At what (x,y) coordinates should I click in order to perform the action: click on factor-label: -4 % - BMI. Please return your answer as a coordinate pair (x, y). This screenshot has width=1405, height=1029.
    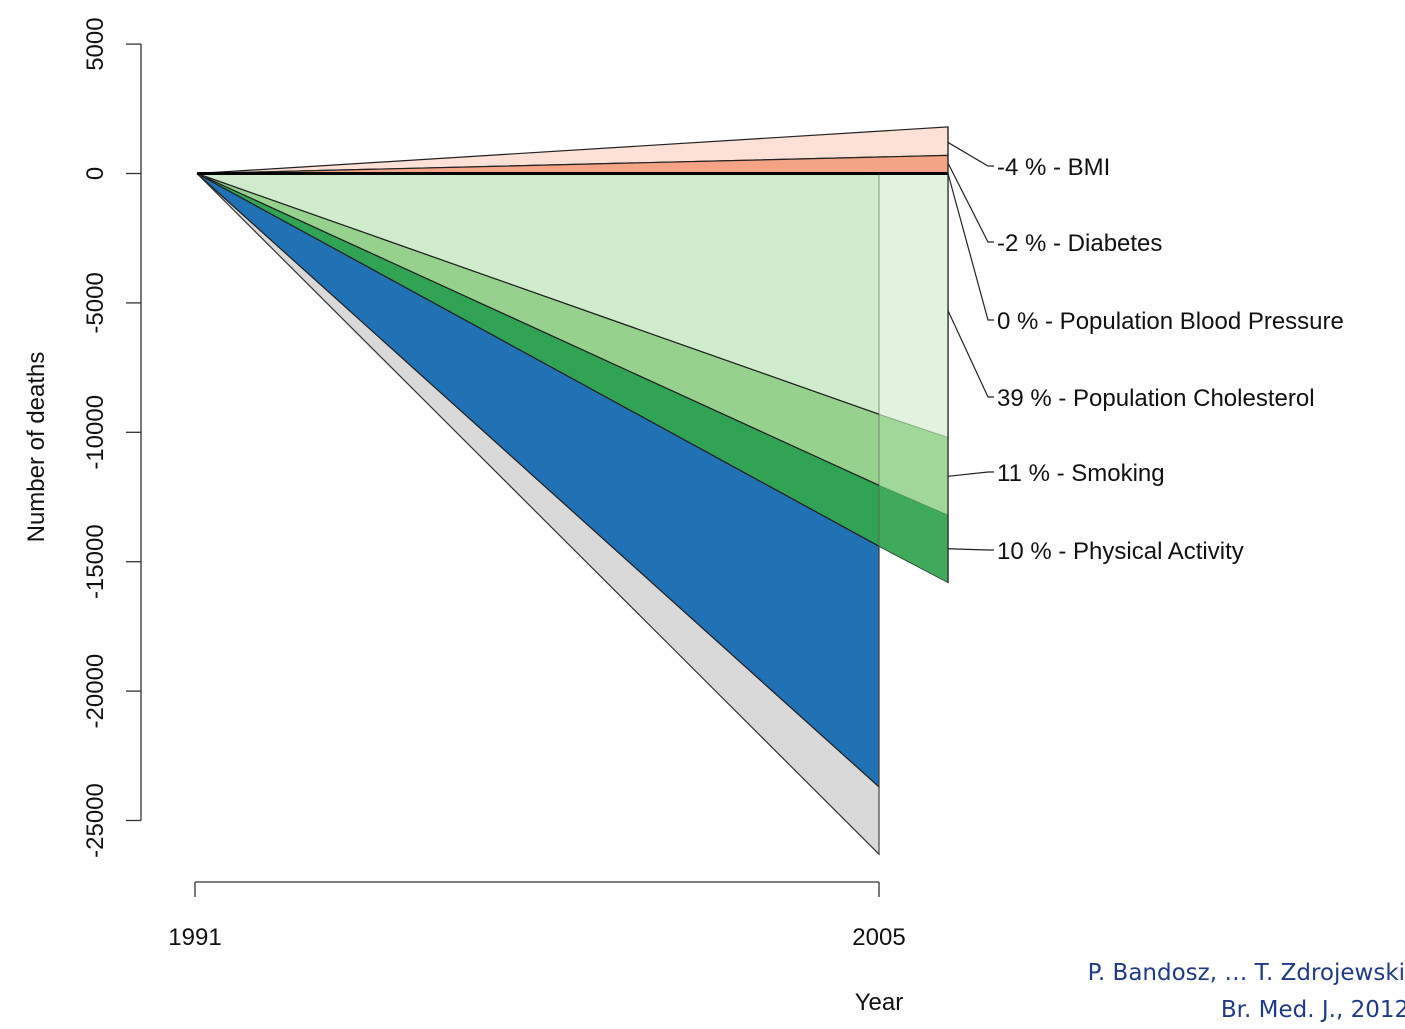
    Looking at the image, I should click on (1053, 167).